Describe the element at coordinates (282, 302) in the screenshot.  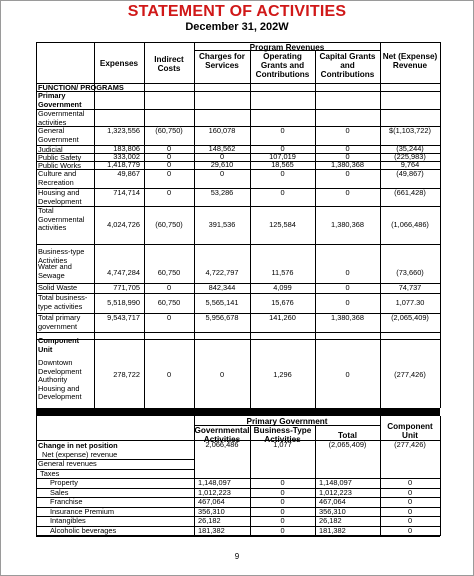
I see `row-value: 15,676` at that location.